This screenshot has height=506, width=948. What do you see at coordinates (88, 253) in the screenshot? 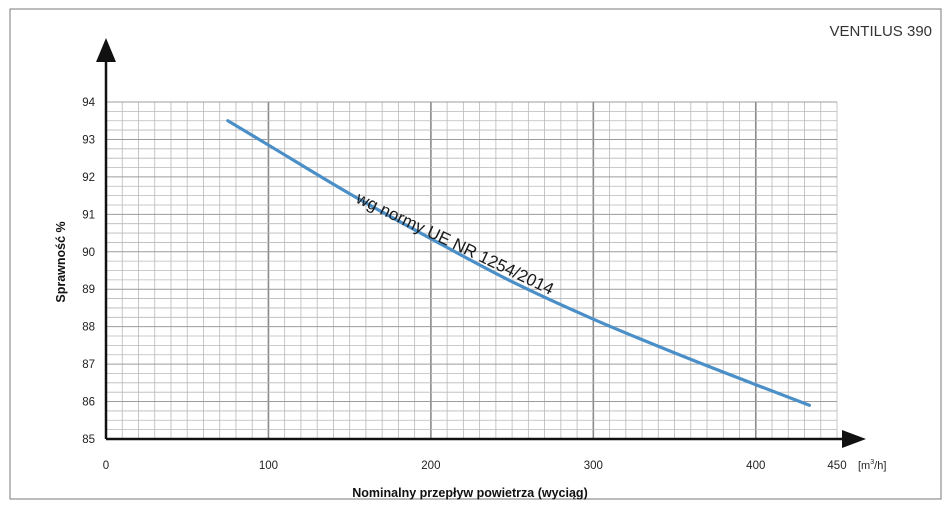
I see `y-tick-label: 90` at bounding box center [88, 253].